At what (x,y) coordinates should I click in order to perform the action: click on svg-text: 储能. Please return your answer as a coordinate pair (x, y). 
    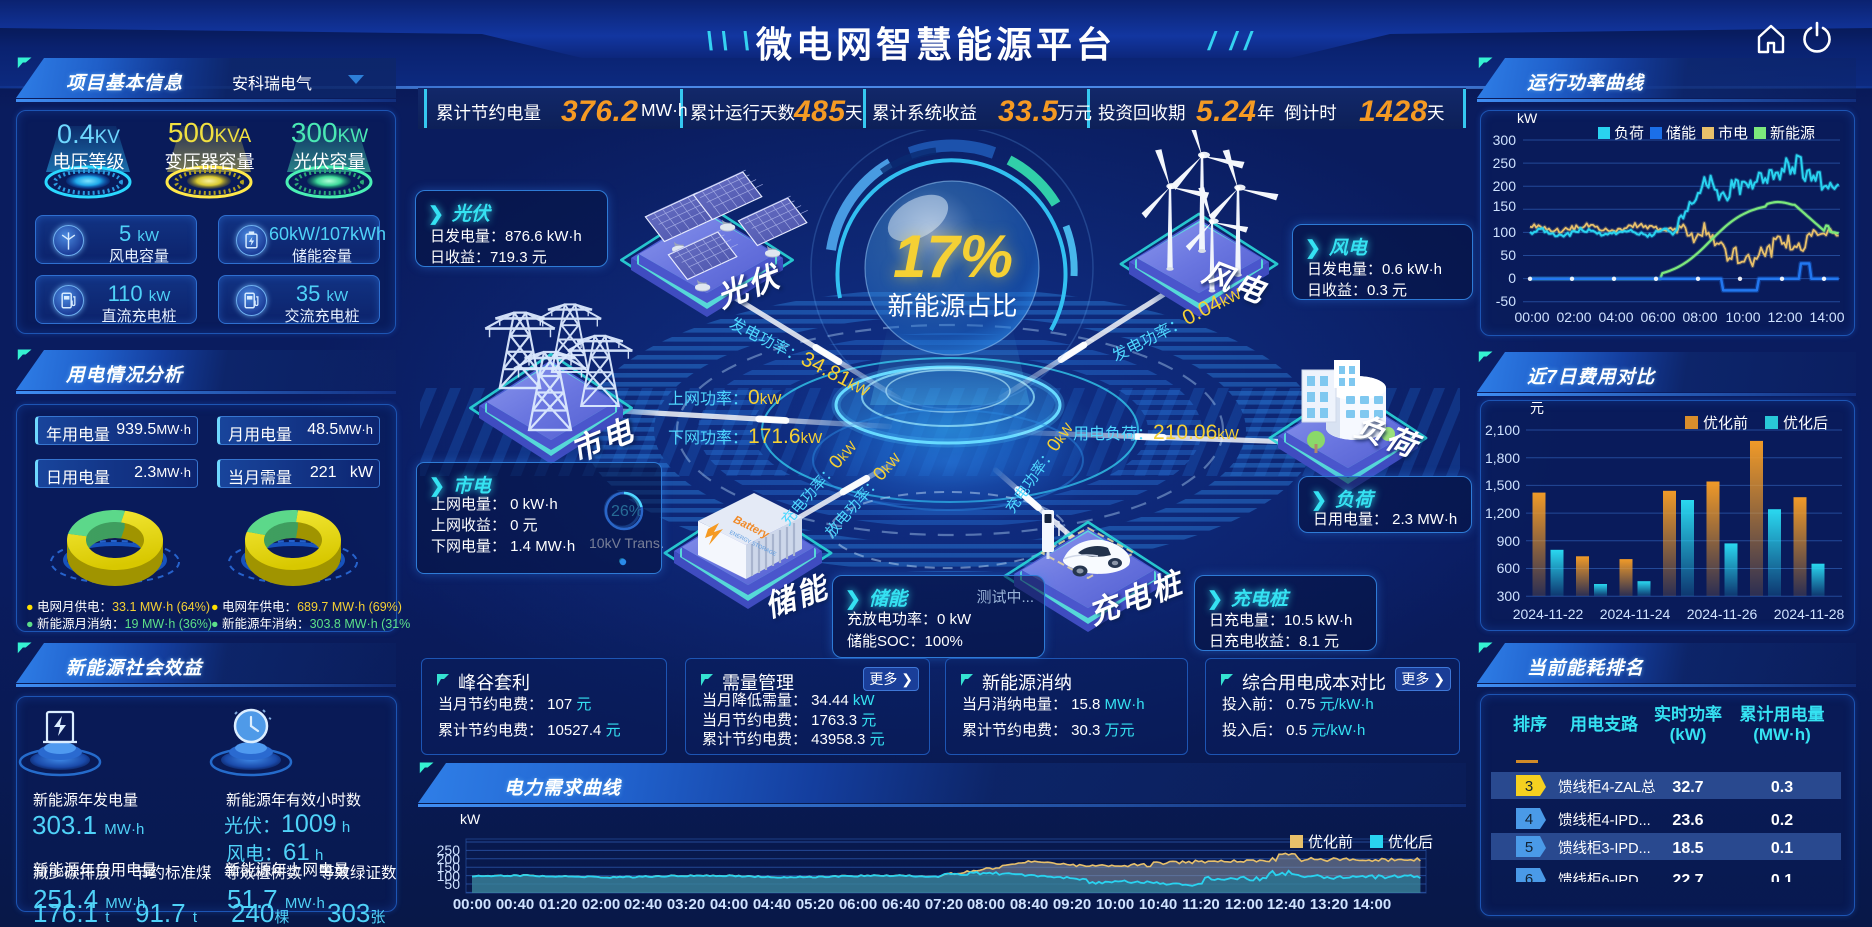
    Looking at the image, I should click on (1681, 133).